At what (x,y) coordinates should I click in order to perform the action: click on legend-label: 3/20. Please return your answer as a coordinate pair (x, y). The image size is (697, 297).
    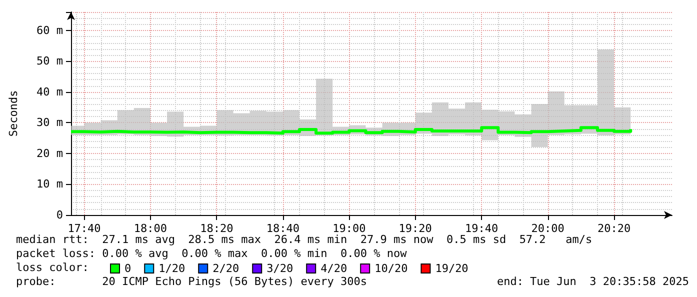
    Looking at the image, I should click on (280, 268).